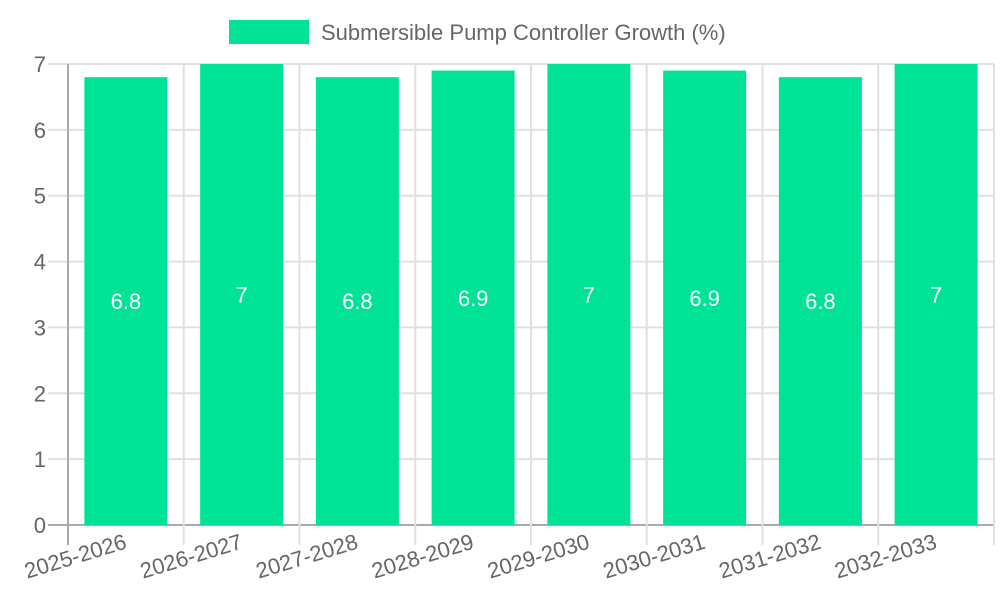  Describe the element at coordinates (654, 556) in the screenshot. I see `x-tick-label: 2030-2031` at that location.